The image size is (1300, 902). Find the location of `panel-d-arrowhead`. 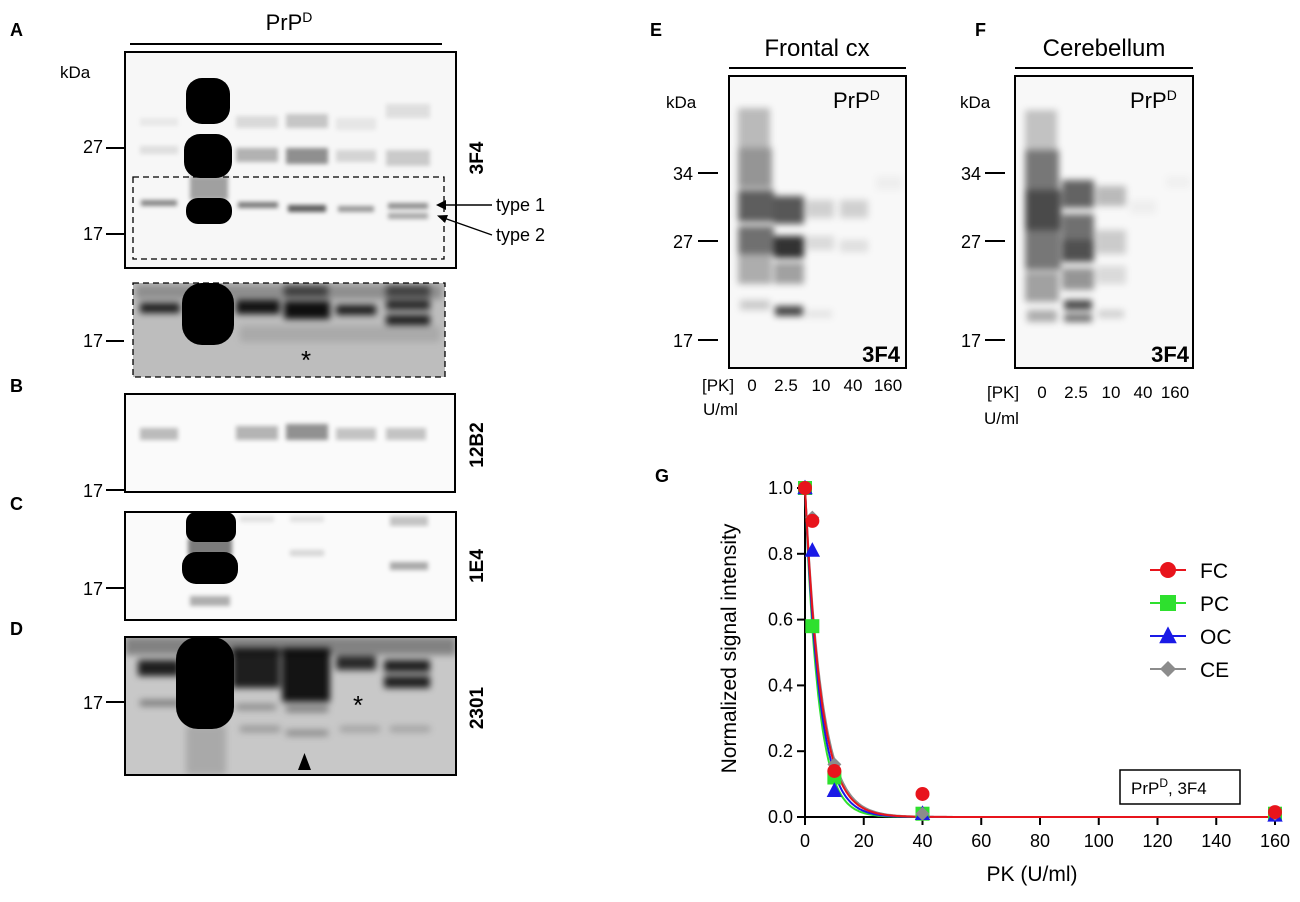

panel-d-arrowhead is located at coordinates (304, 761).